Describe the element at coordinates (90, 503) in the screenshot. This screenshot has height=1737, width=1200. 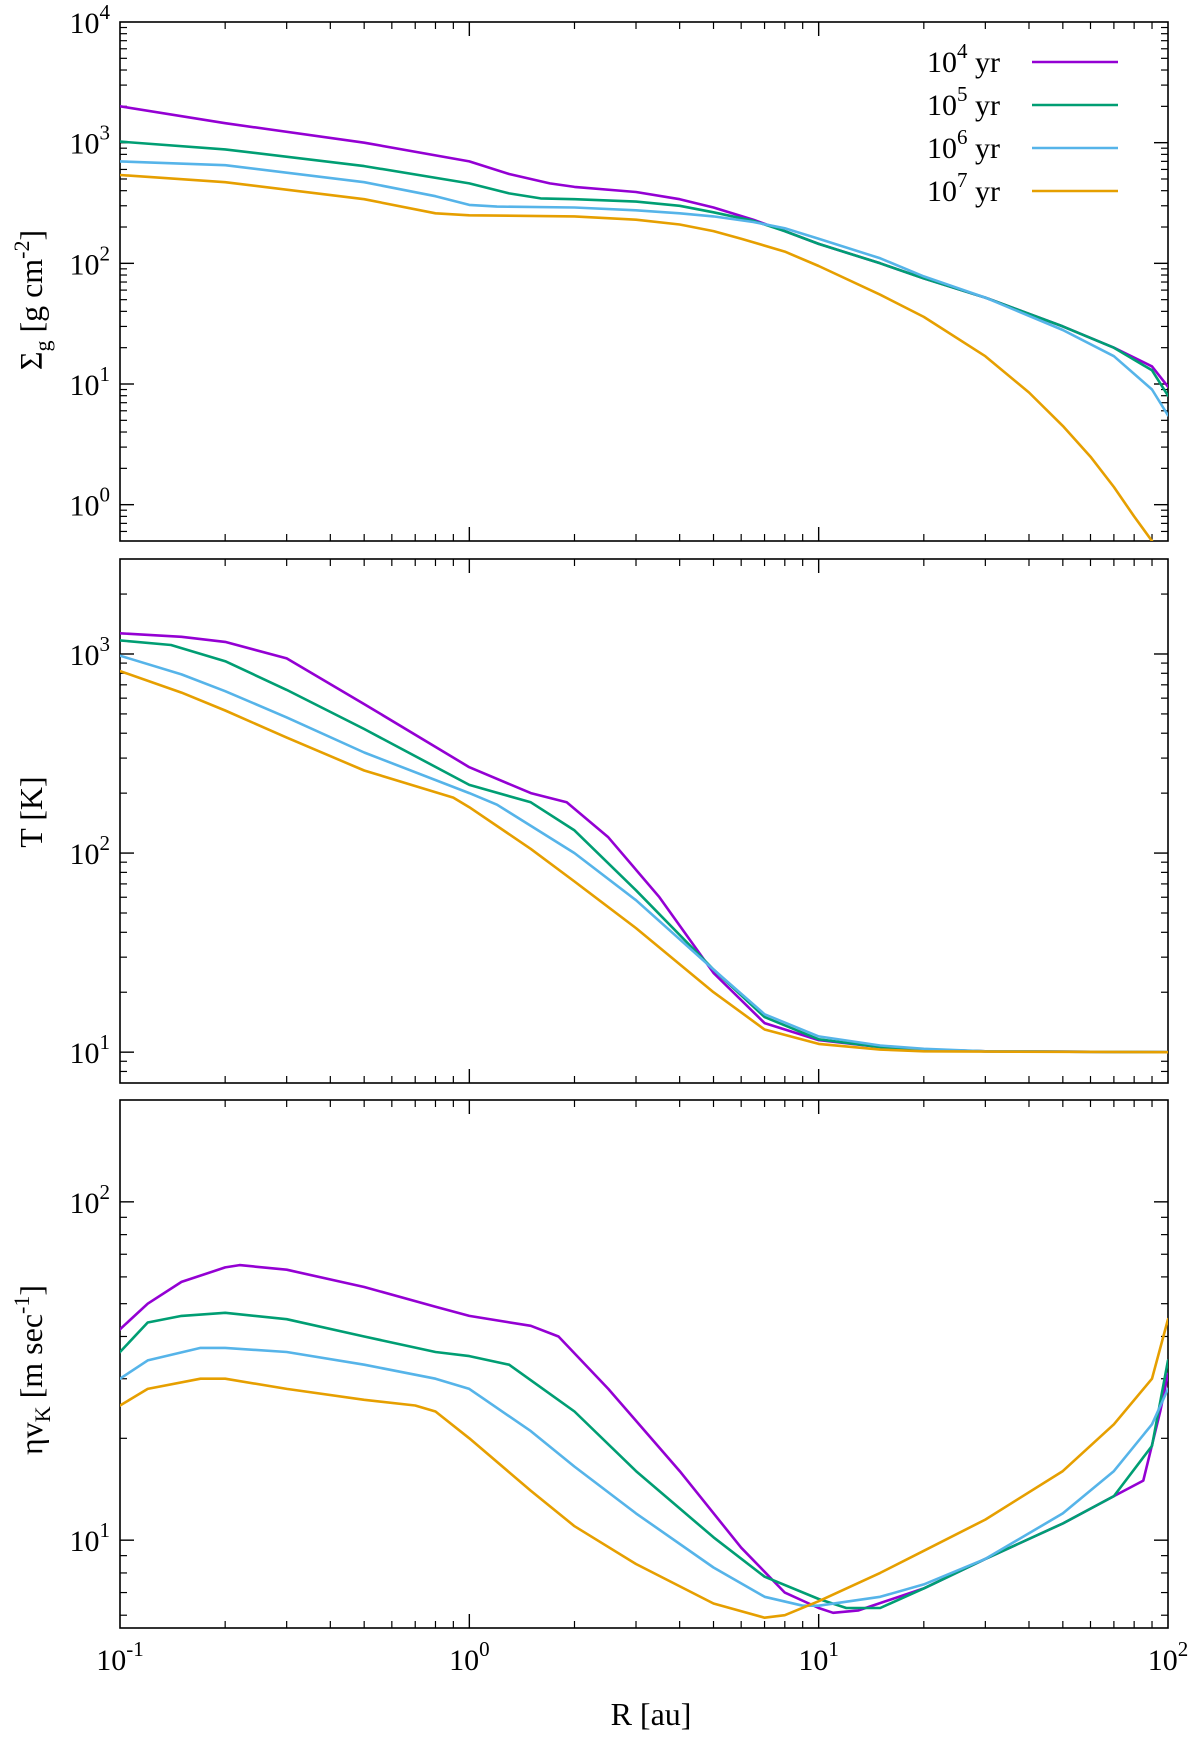
I see `y-tick-label: 10⁰` at that location.